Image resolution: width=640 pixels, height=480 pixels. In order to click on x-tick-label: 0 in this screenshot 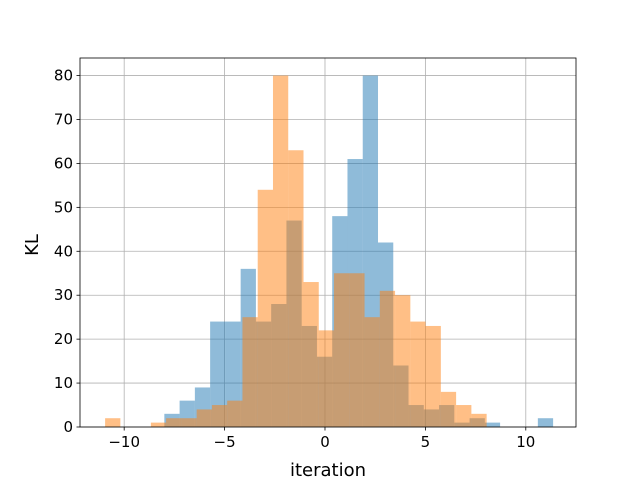, I will do `click(325, 442)`.